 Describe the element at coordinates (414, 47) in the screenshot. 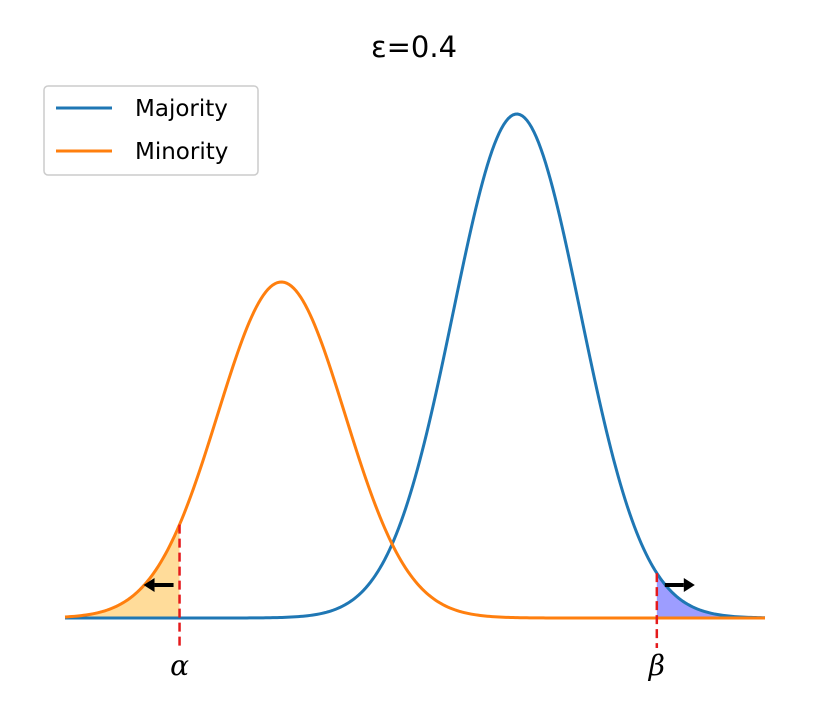

I see `chart-title: ε=0.4` at that location.